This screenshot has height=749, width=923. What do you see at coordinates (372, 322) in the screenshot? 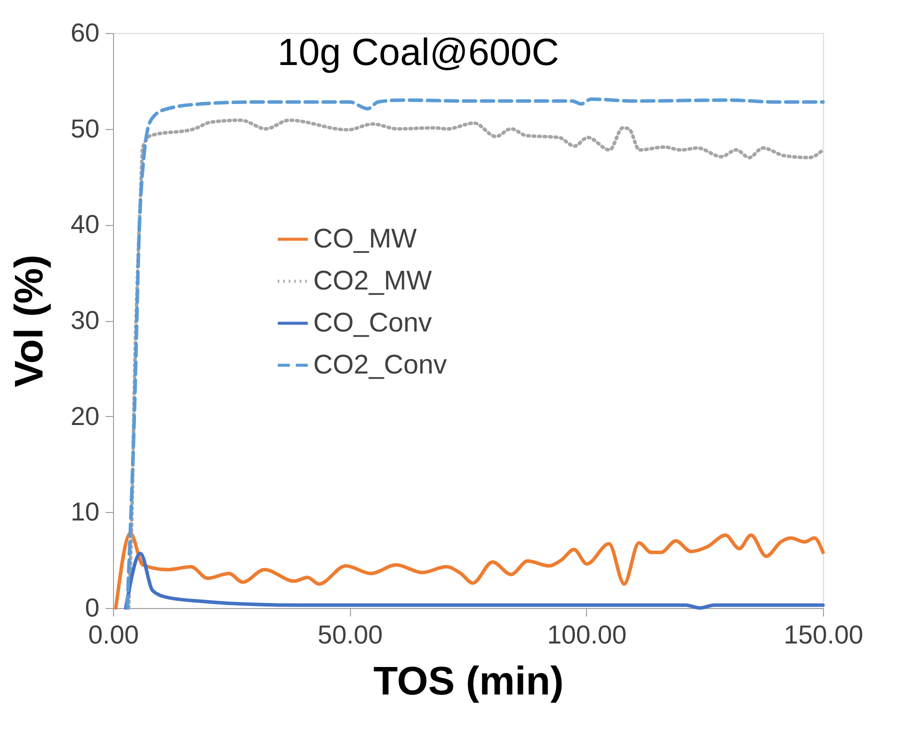
I see `legend-label: CO_Conv` at bounding box center [372, 322].